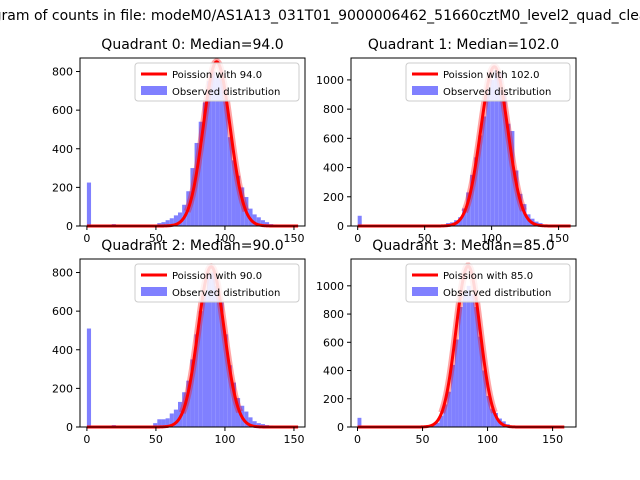  I want to click on subplot-title: Quadrant 2: Median=90.0, so click(192, 246).